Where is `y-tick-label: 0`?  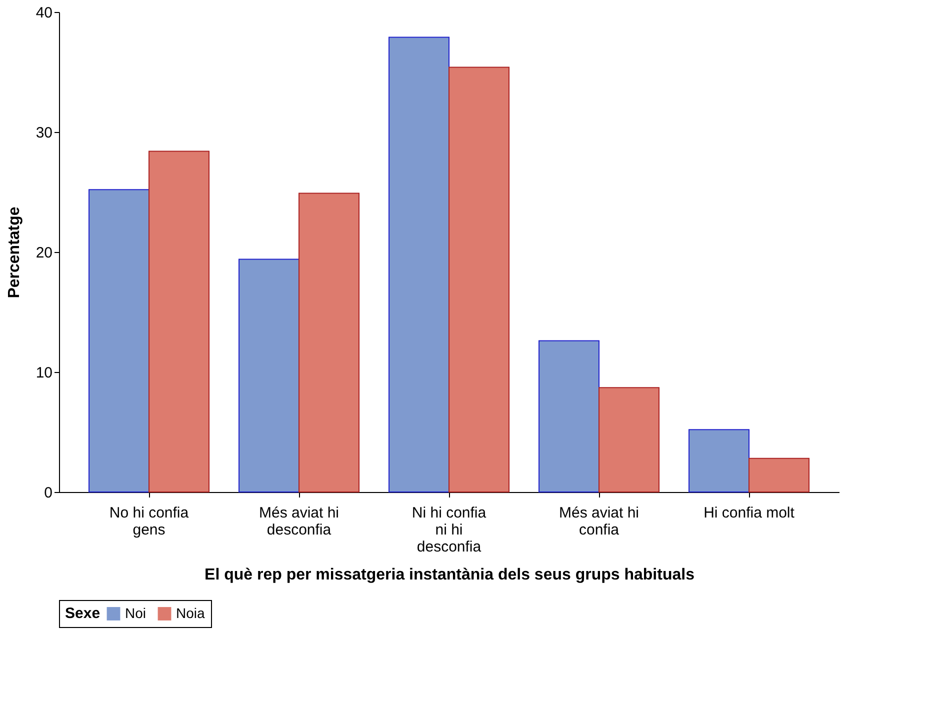
y-tick-label: 0 is located at coordinates (48, 493).